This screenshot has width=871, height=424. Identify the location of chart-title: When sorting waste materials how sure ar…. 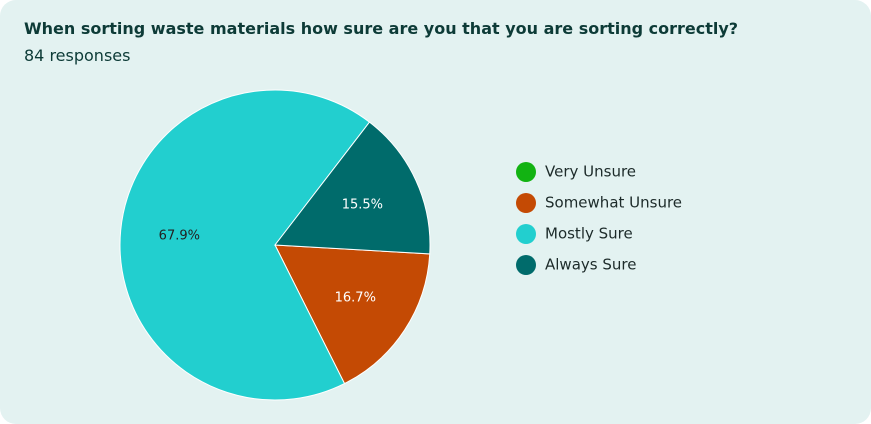
(381, 28).